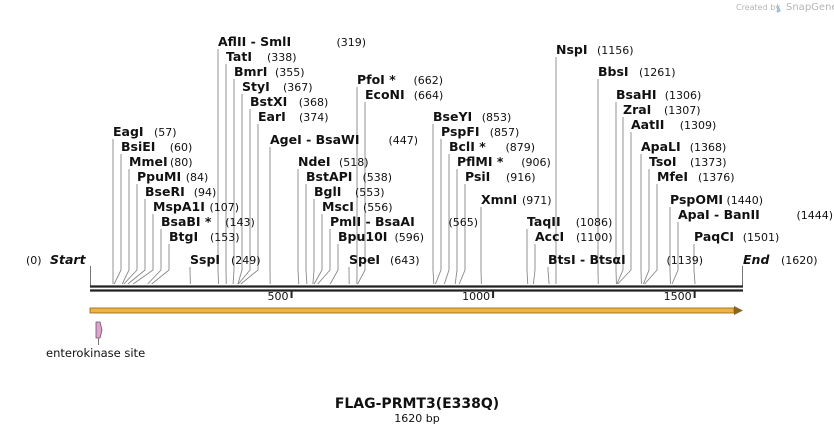 This screenshot has width=834, height=434. What do you see at coordinates (615, 50) in the screenshot?
I see `cut-position: (1156)` at bounding box center [615, 50].